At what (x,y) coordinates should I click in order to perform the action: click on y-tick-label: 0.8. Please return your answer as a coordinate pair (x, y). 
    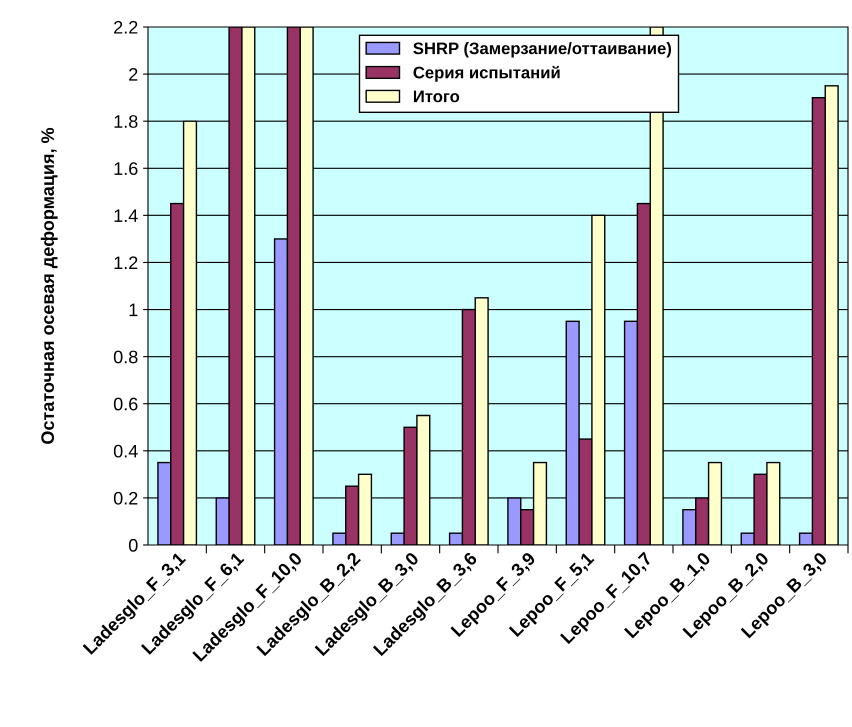
    Looking at the image, I should click on (126, 357).